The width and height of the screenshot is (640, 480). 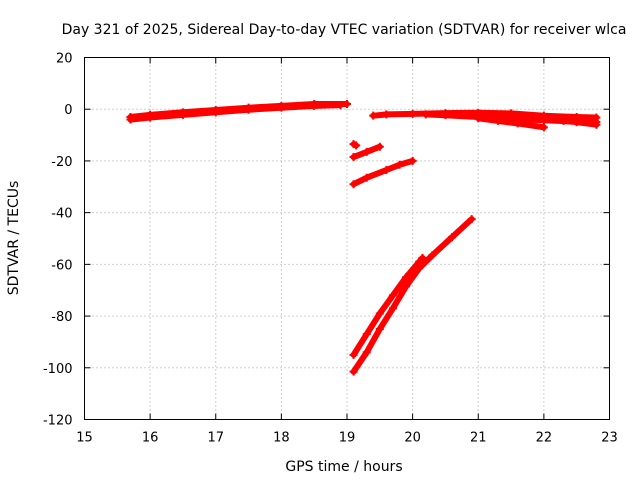 What do you see at coordinates (68, 110) in the screenshot?
I see `y-tick-label: 0` at bounding box center [68, 110].